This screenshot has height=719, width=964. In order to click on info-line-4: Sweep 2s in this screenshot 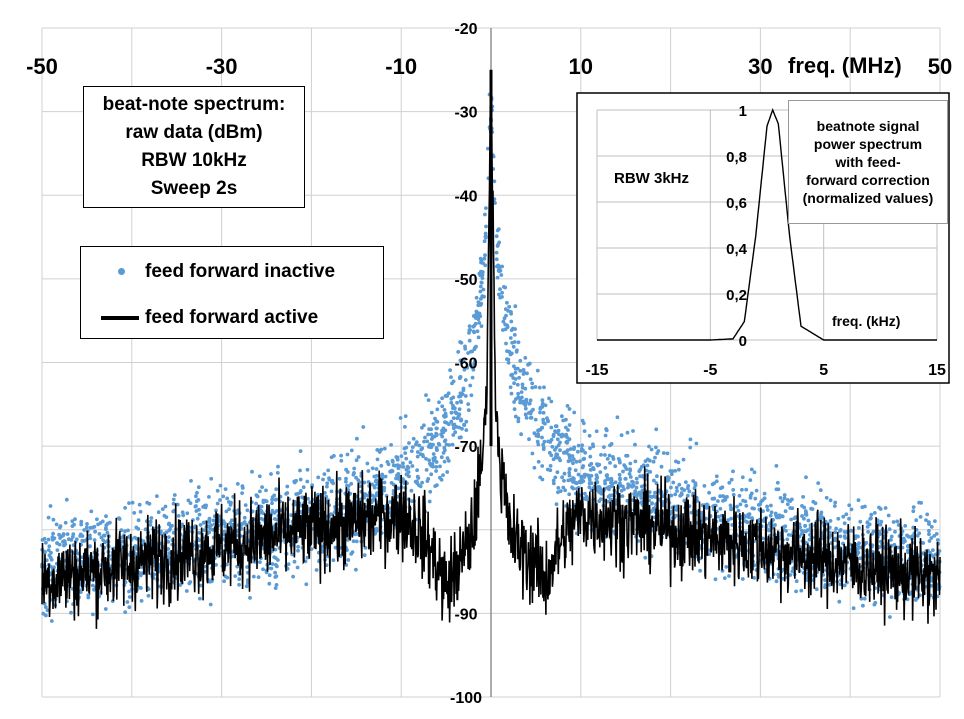, I will do `click(194, 188)`.